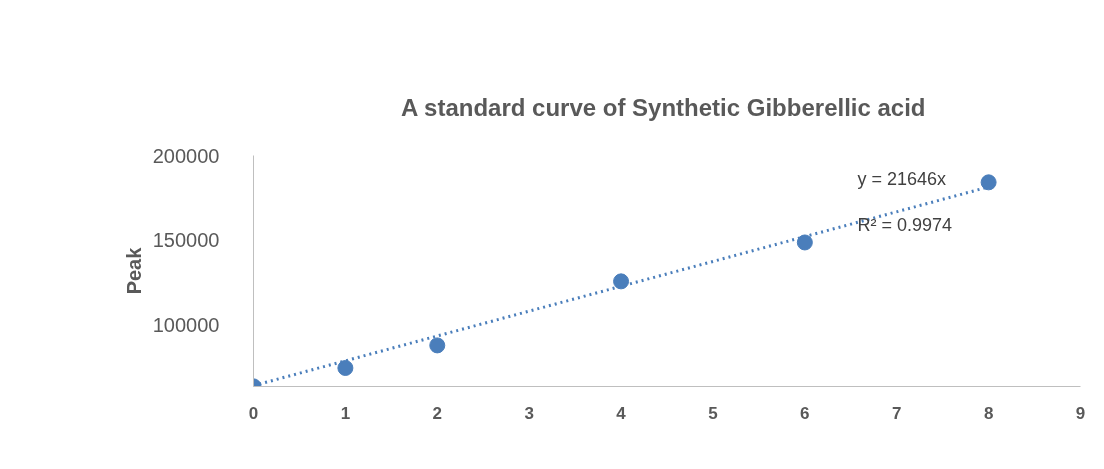 This screenshot has height=469, width=1104. What do you see at coordinates (186, 240) in the screenshot?
I see `y-tick-label: 150000` at bounding box center [186, 240].